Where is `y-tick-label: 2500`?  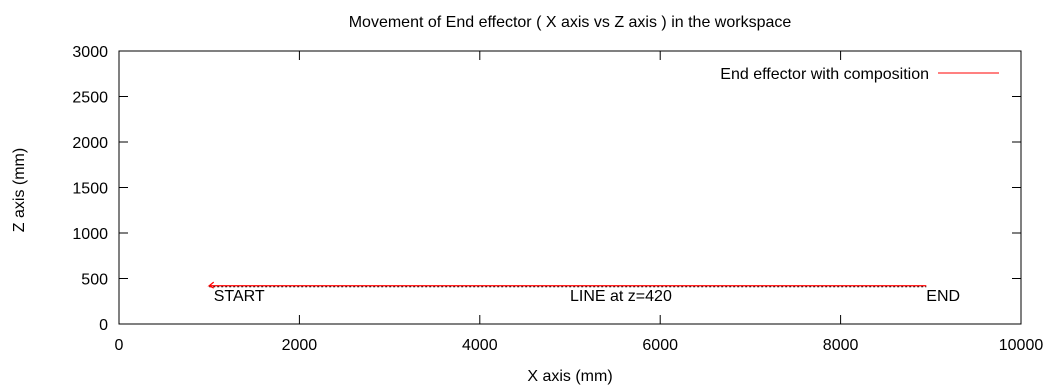 y-tick-label: 2500 is located at coordinates (90, 98).